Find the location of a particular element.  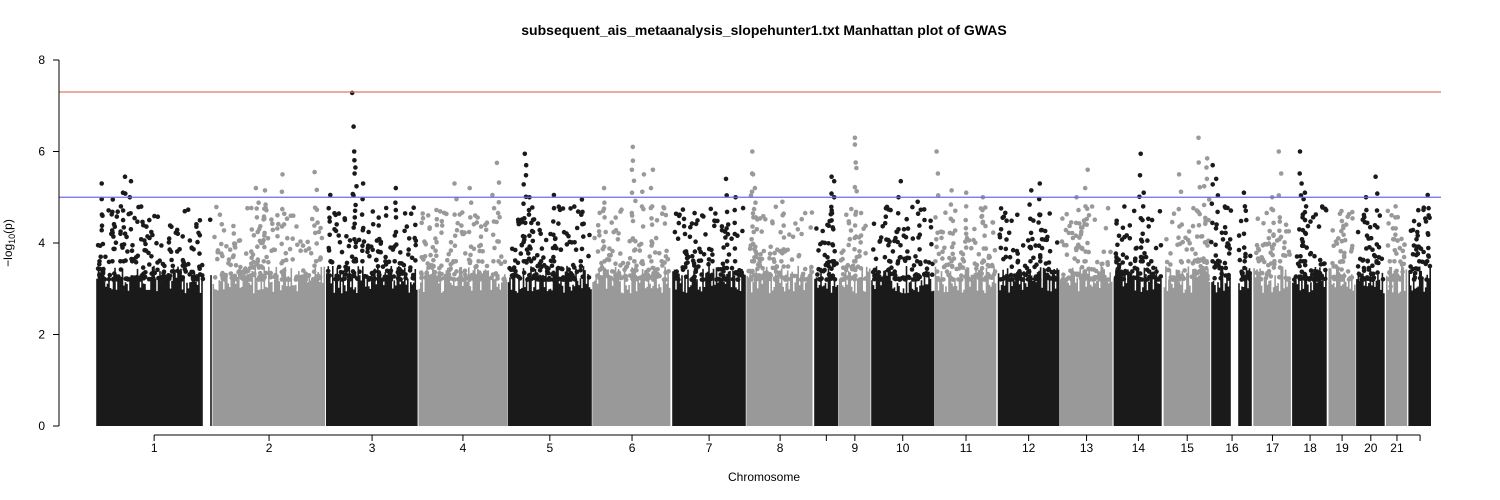

y-tick-label: 2 is located at coordinates (41, 335).